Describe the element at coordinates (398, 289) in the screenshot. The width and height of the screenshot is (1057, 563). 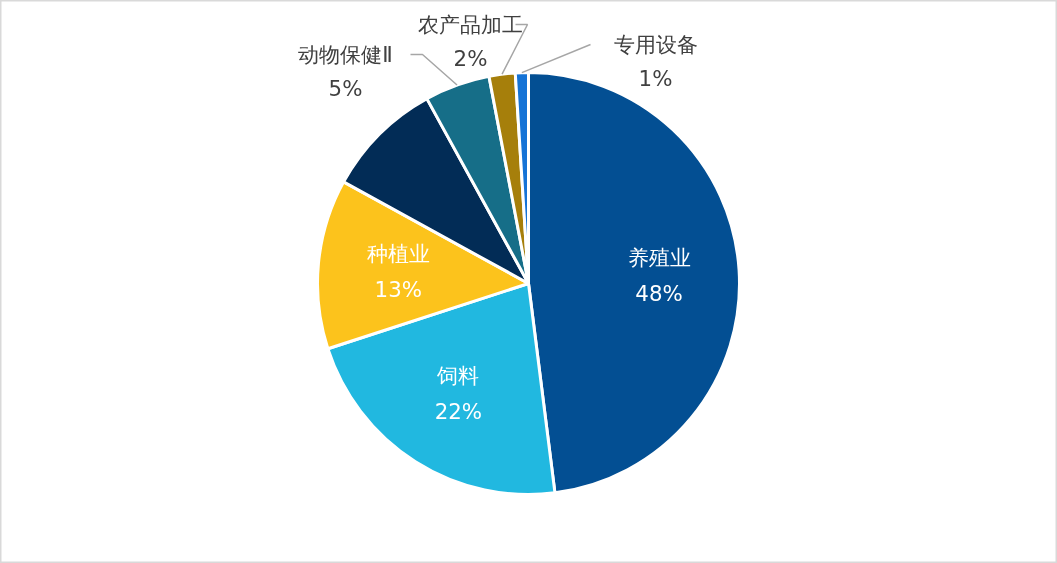
I see `data-label: 13%` at that location.